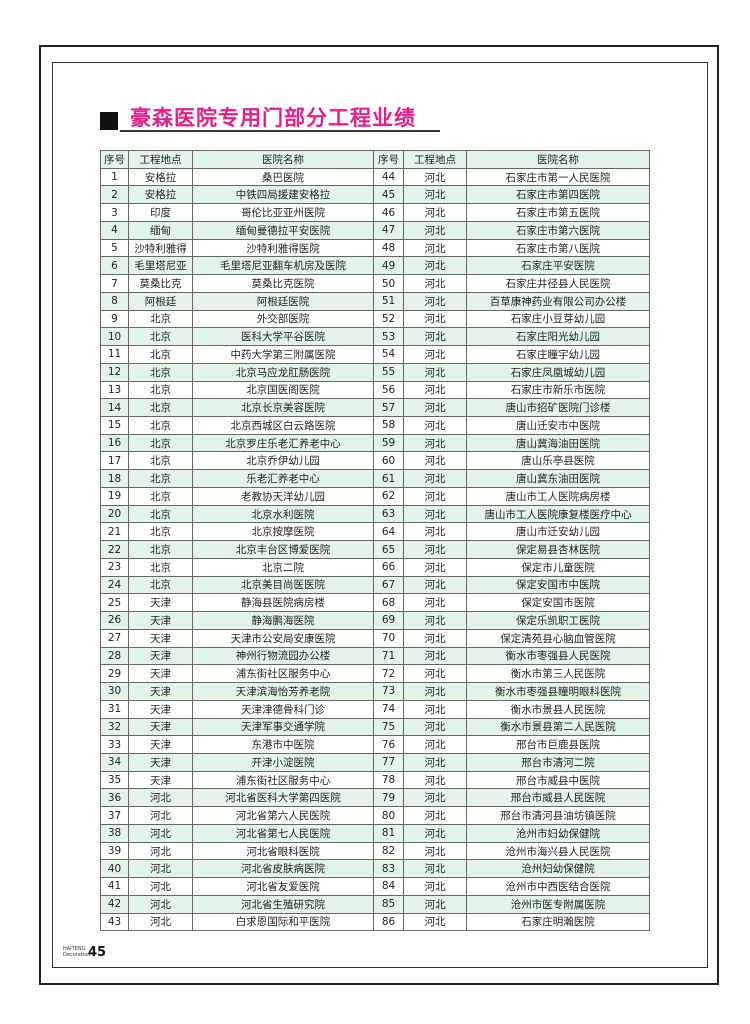  Describe the element at coordinates (388, 691) in the screenshot. I see `cell-no: 73` at that location.